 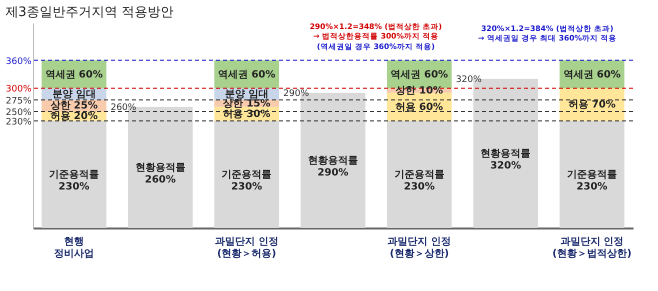 I want to click on data-label: 허용 30%, so click(x=246, y=114).